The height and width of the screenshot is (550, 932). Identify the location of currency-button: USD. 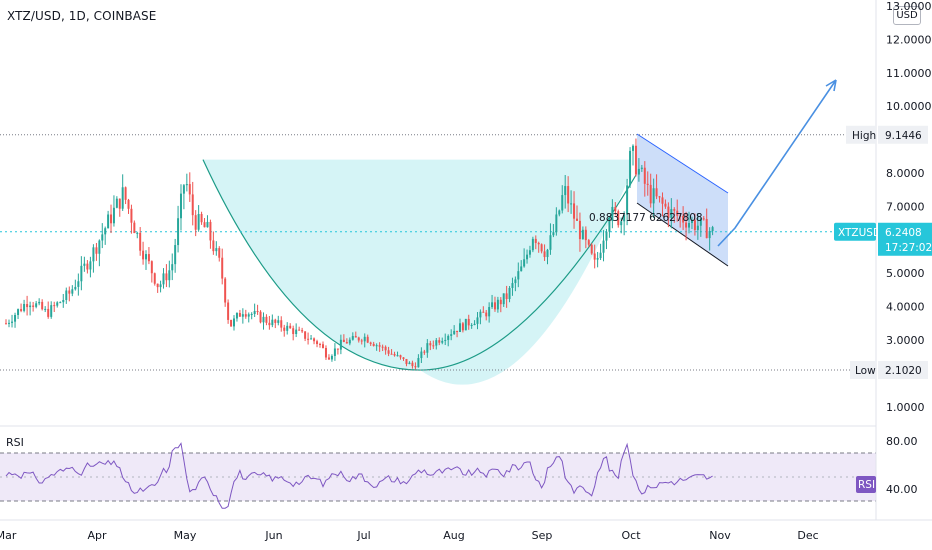
(907, 15).